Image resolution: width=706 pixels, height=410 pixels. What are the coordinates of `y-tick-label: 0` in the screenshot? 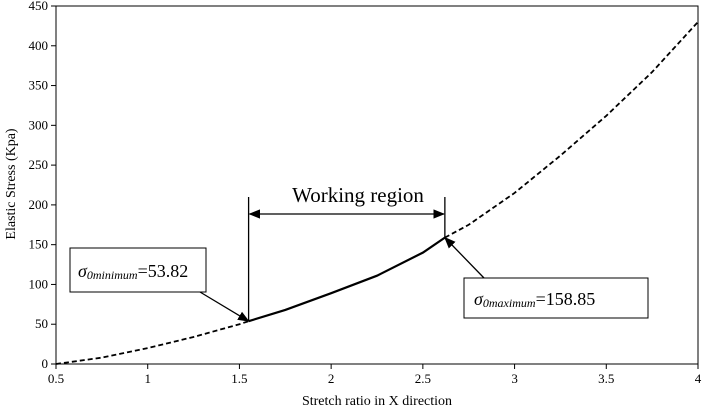 It's located at (45, 363).